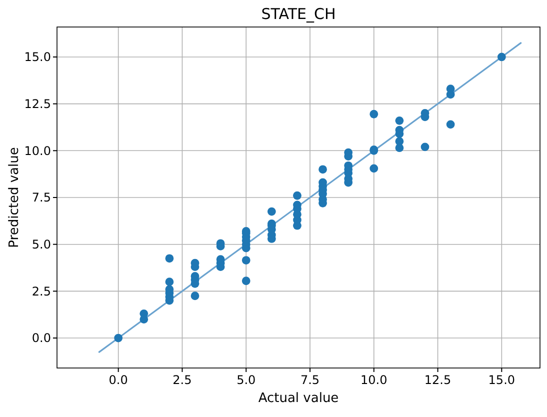 This screenshot has height=417, width=547. Describe the element at coordinates (41, 245) in the screenshot. I see `y-tick-label: 5.0` at that location.